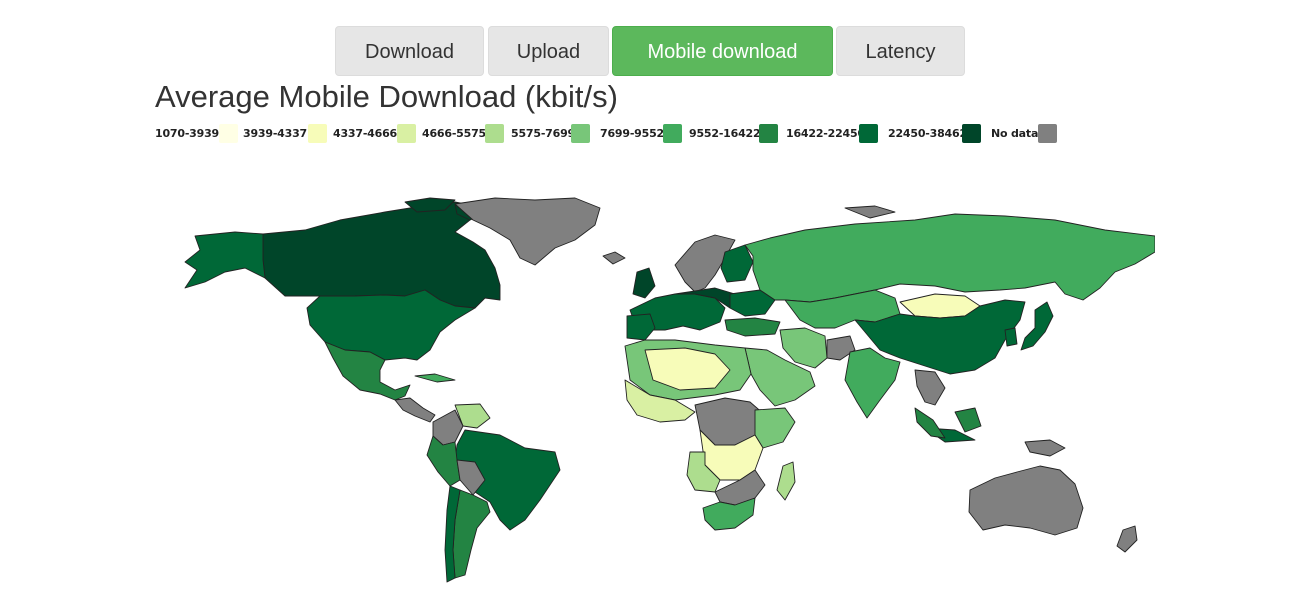 This screenshot has height=606, width=1310. Describe the element at coordinates (780, 377) in the screenshot. I see `arabia-region` at that location.